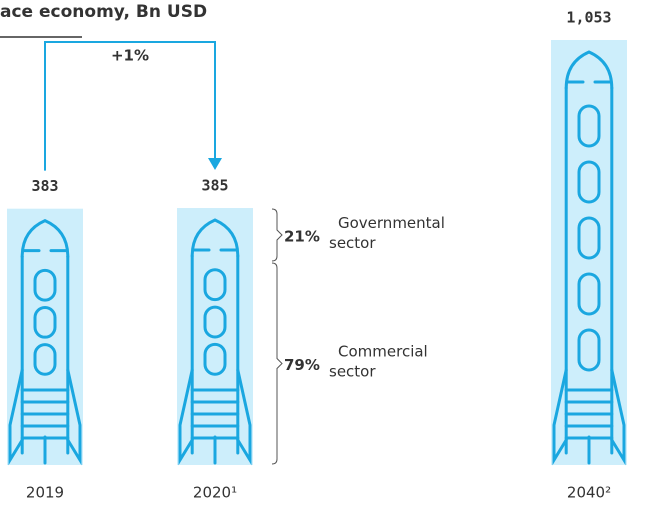  Describe the element at coordinates (214, 186) in the screenshot. I see `value-label: 385` at that location.